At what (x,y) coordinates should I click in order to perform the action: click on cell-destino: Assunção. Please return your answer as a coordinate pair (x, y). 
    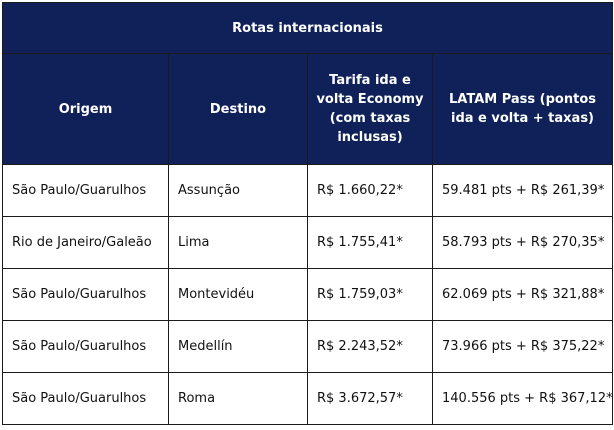
    Looking at the image, I should click on (238, 190).